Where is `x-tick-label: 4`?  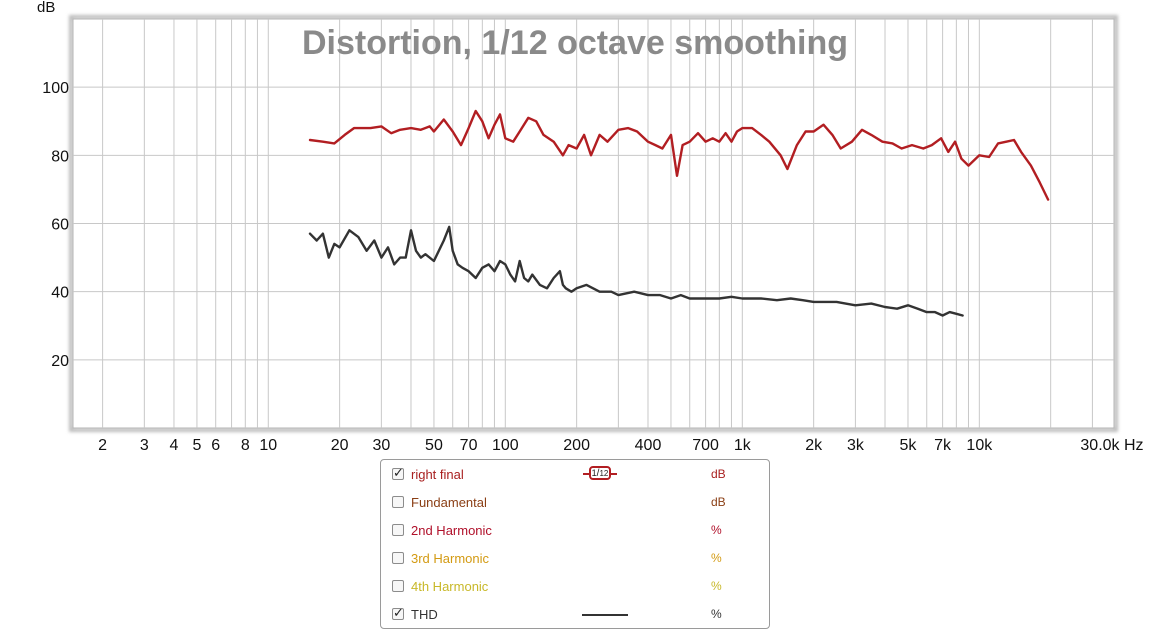
x-tick-label: 4 is located at coordinates (174, 445).